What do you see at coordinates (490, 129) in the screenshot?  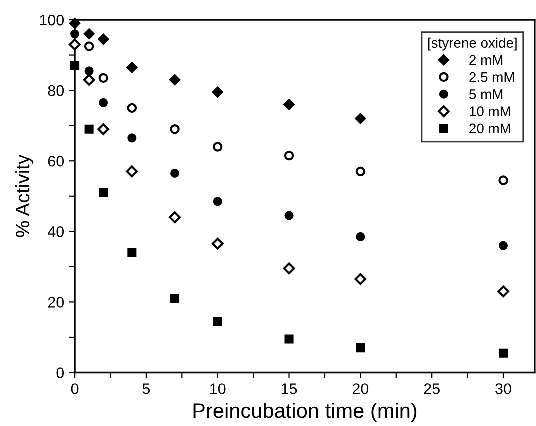 I see `legend-label: 20 mM` at bounding box center [490, 129].